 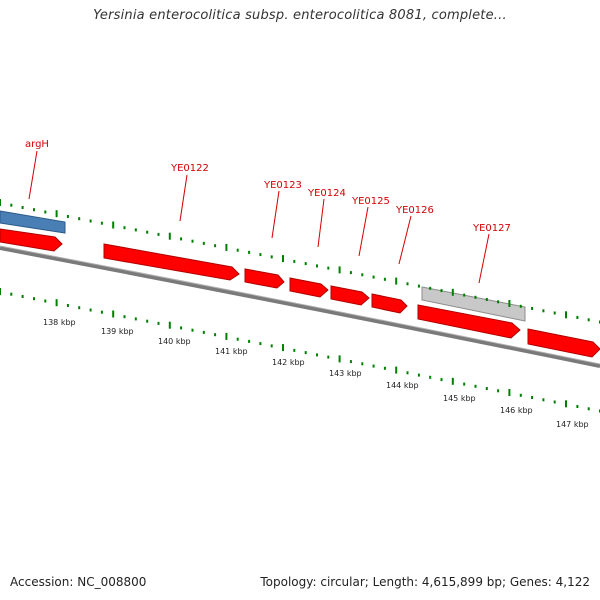 I want to click on gene-argH-arrow, so click(x=33, y=222).